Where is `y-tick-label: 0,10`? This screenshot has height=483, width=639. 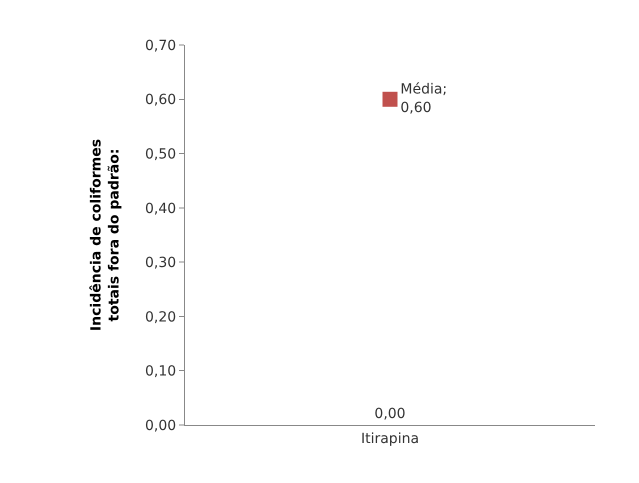 y-tick-label: 0,10 is located at coordinates (160, 372).